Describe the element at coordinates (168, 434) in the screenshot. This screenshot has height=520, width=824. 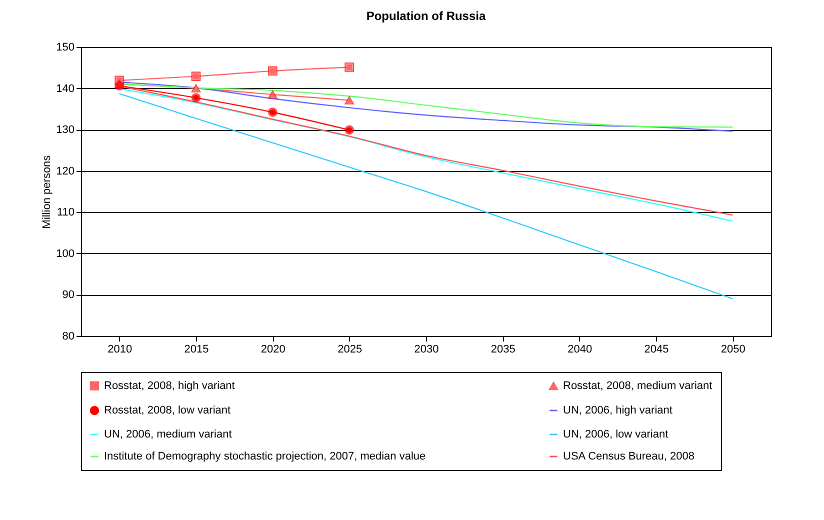
I see `legend-label: UN, 2006, medium variant` at that location.